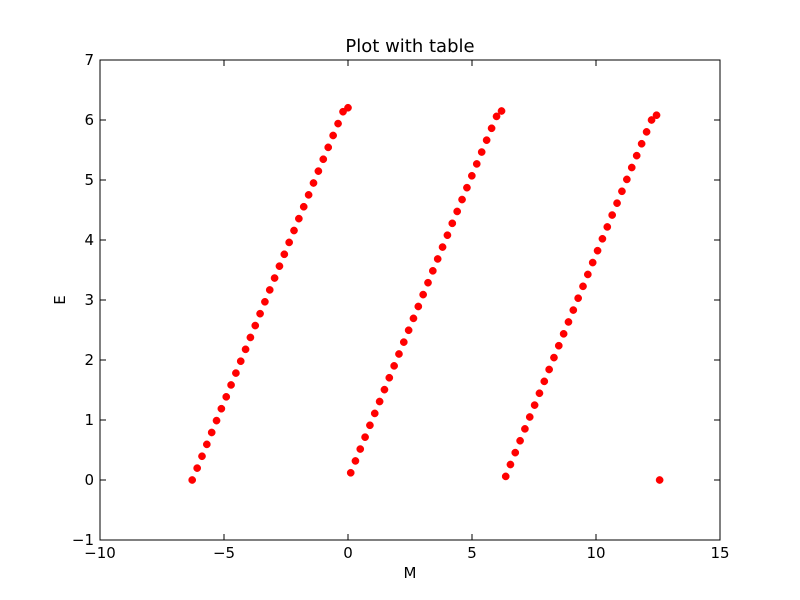 This screenshot has width=800, height=600. Describe the element at coordinates (100, 553) in the screenshot. I see `x-tick-label: −10` at that location.